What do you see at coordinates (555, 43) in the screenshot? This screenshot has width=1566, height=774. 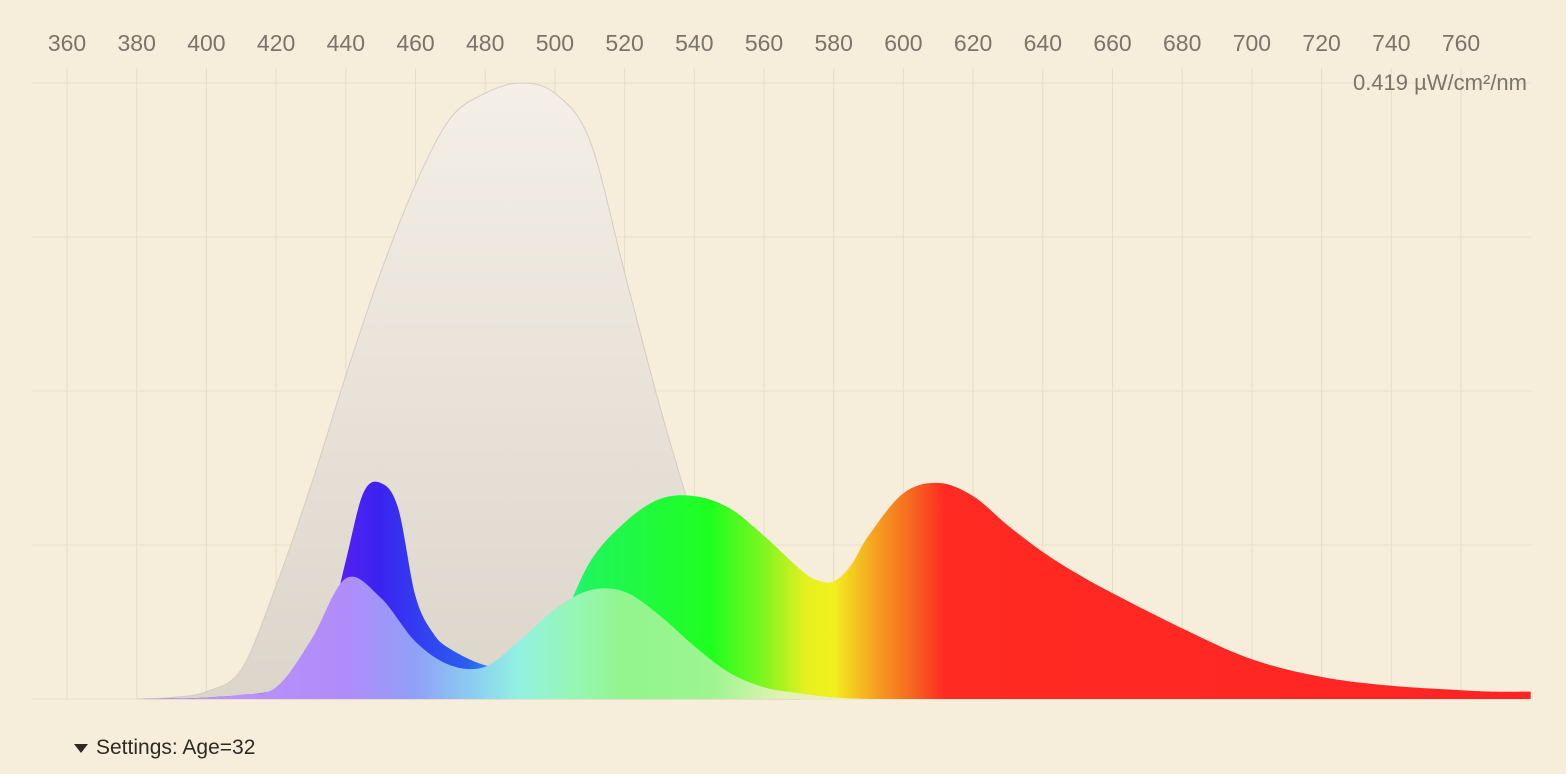 I see `x-tick-label: 500` at bounding box center [555, 43].